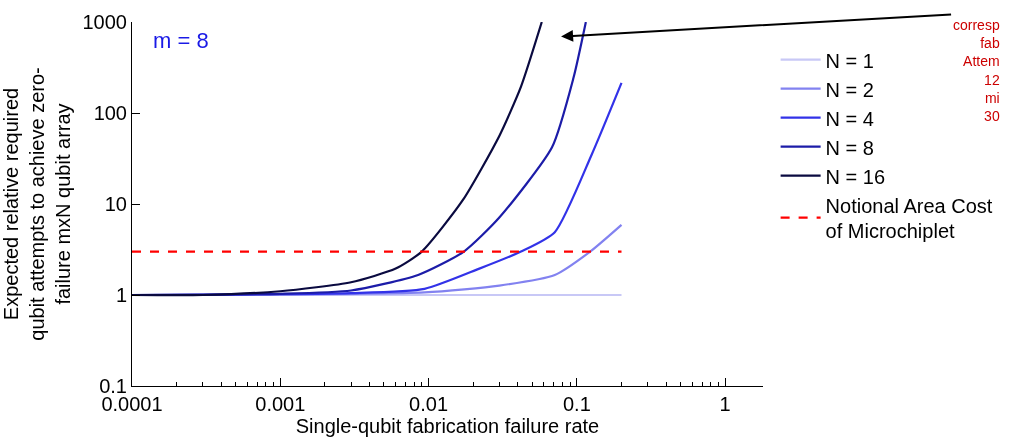  What do you see at coordinates (976, 70) in the screenshot?
I see `text: corresp fab Attem 12 mi 30` at bounding box center [976, 70].